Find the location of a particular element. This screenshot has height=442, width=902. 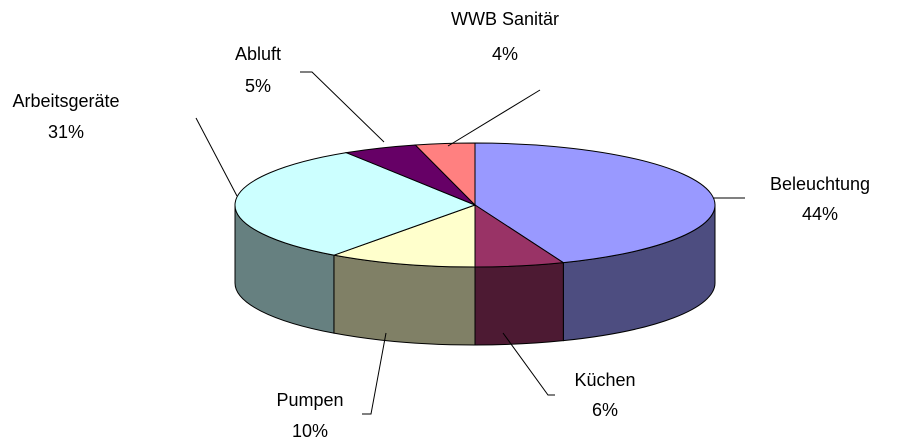

data-label-name: Arbeitsgeräte is located at coordinates (65, 101).